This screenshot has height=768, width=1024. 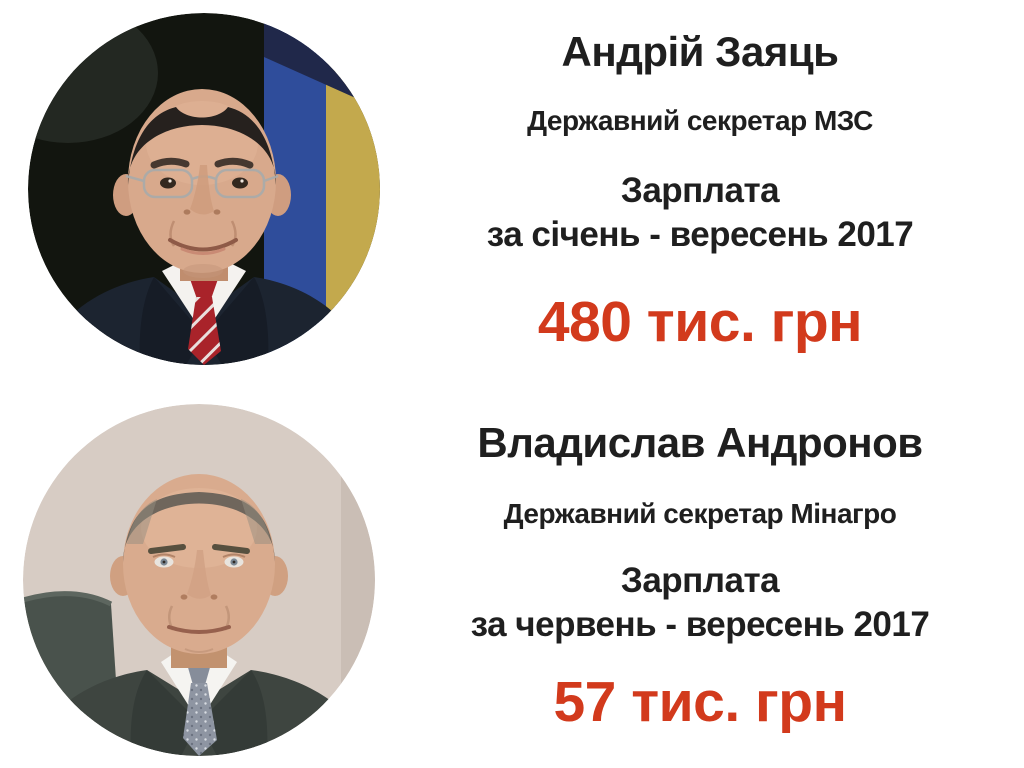 I want to click on office-chair, so click(x=72, y=674).